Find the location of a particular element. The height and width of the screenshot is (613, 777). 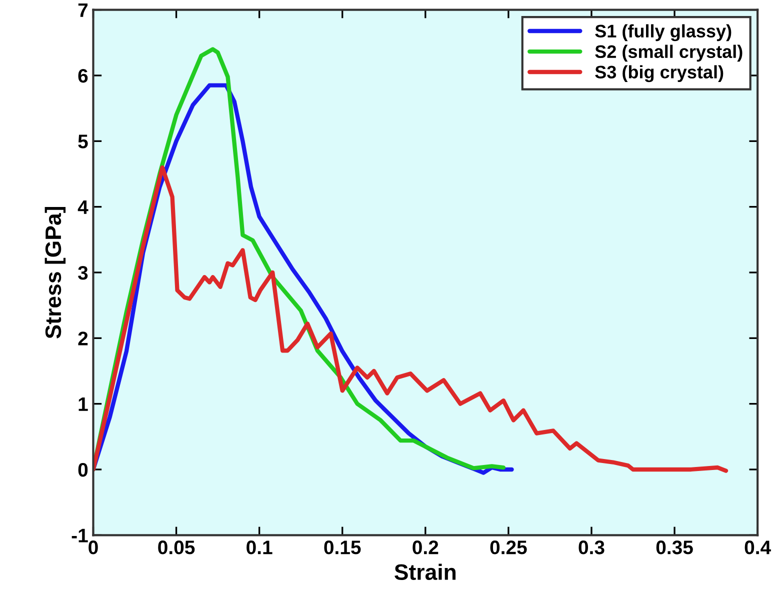

x-tick-label: 0.15 is located at coordinates (342, 547).